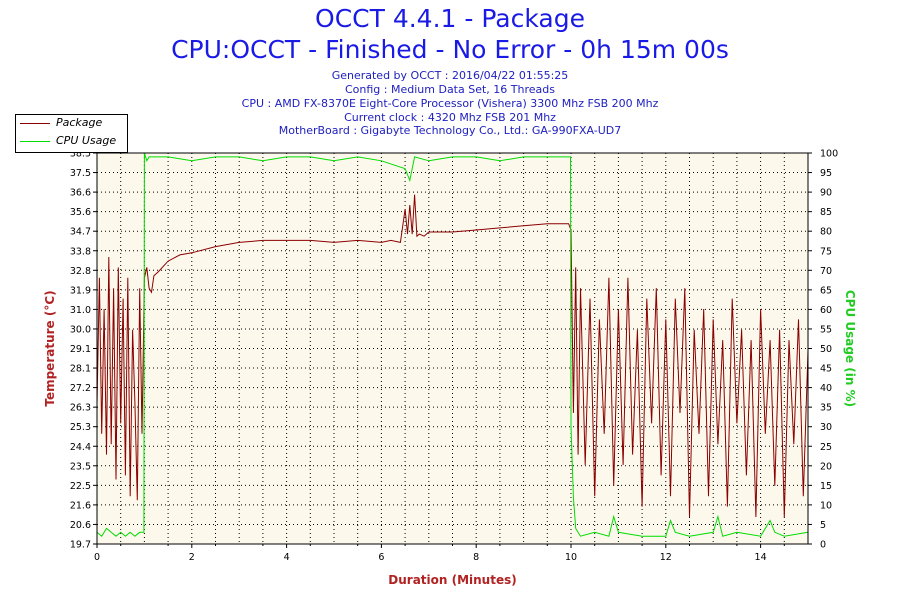  What do you see at coordinates (287, 557) in the screenshot?
I see `x-tick-label: 4` at bounding box center [287, 557].